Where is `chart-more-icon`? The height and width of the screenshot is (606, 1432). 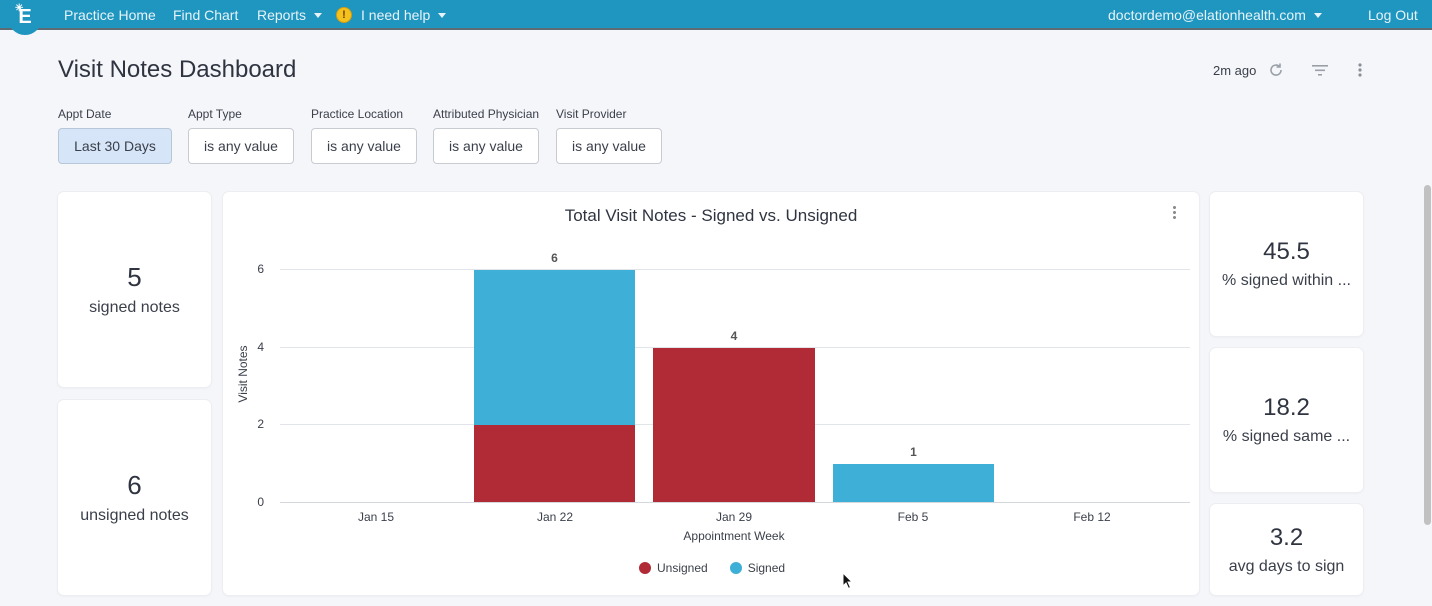
chart-more-icon is located at coordinates (1174, 214).